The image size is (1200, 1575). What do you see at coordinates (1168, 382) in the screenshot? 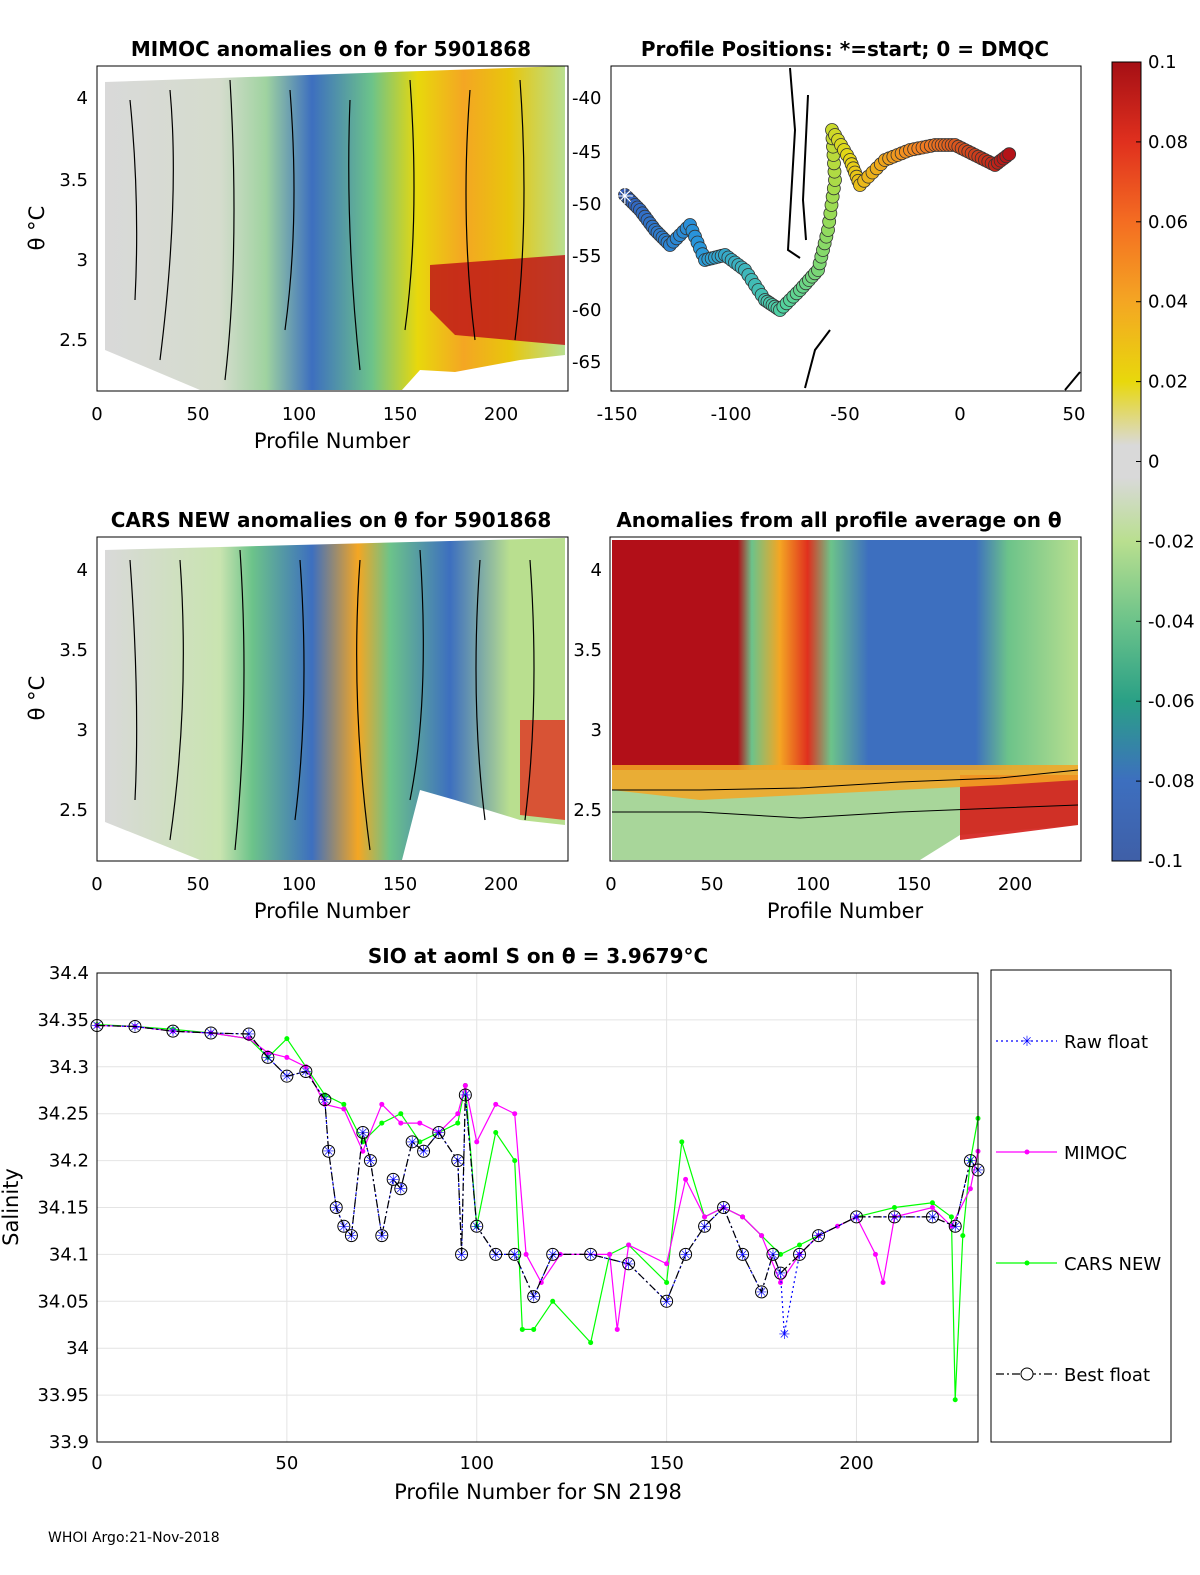
I see `colorbar-tick-label: 0.02` at bounding box center [1168, 382].